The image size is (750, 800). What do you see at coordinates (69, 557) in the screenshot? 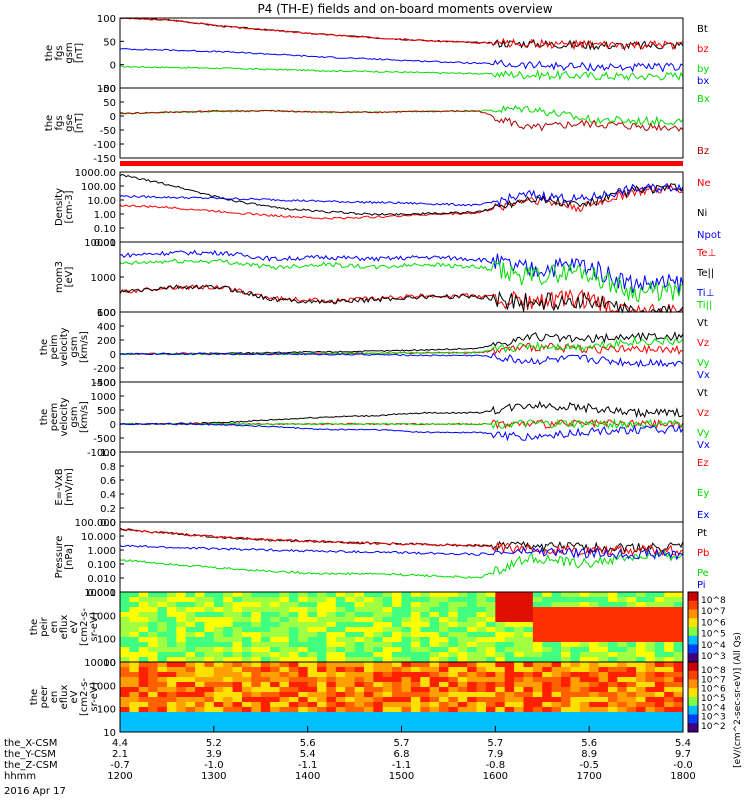
I see `y-axis-label-line: [nPa]` at bounding box center [69, 557].